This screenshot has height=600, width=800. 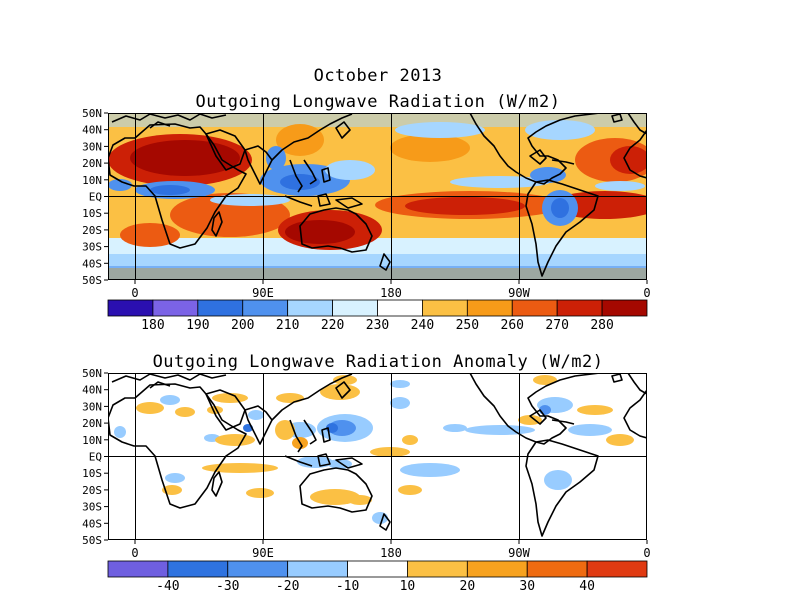 I want to click on colorbar-label: 190, so click(x=197, y=325).